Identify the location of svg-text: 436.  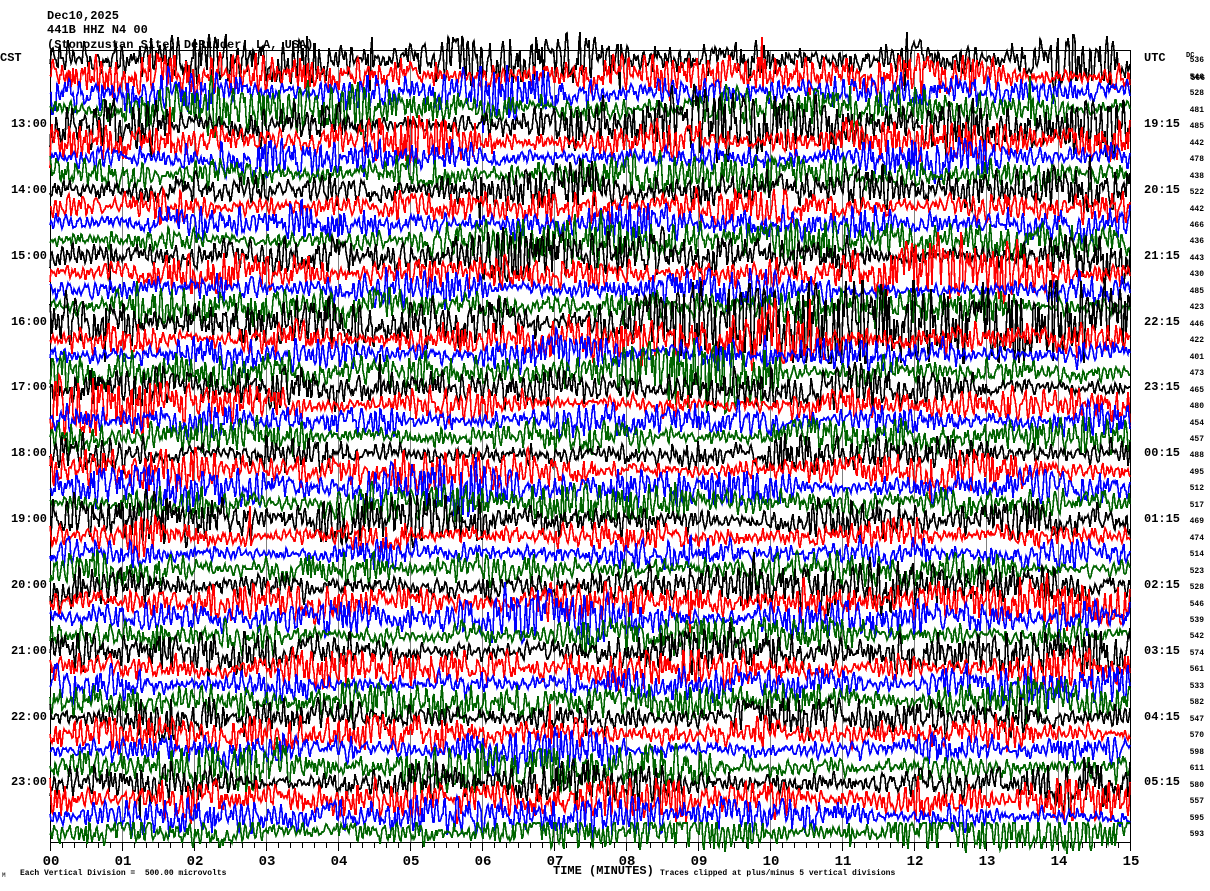
(1197, 241).